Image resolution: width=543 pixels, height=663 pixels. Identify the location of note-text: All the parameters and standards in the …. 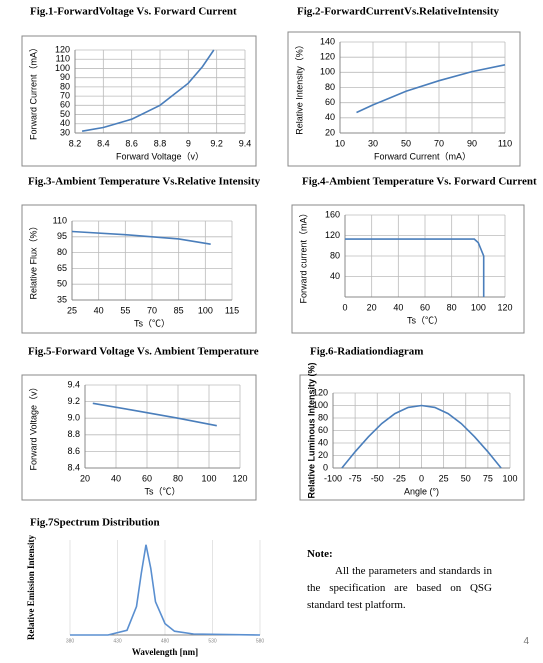
(399, 588).